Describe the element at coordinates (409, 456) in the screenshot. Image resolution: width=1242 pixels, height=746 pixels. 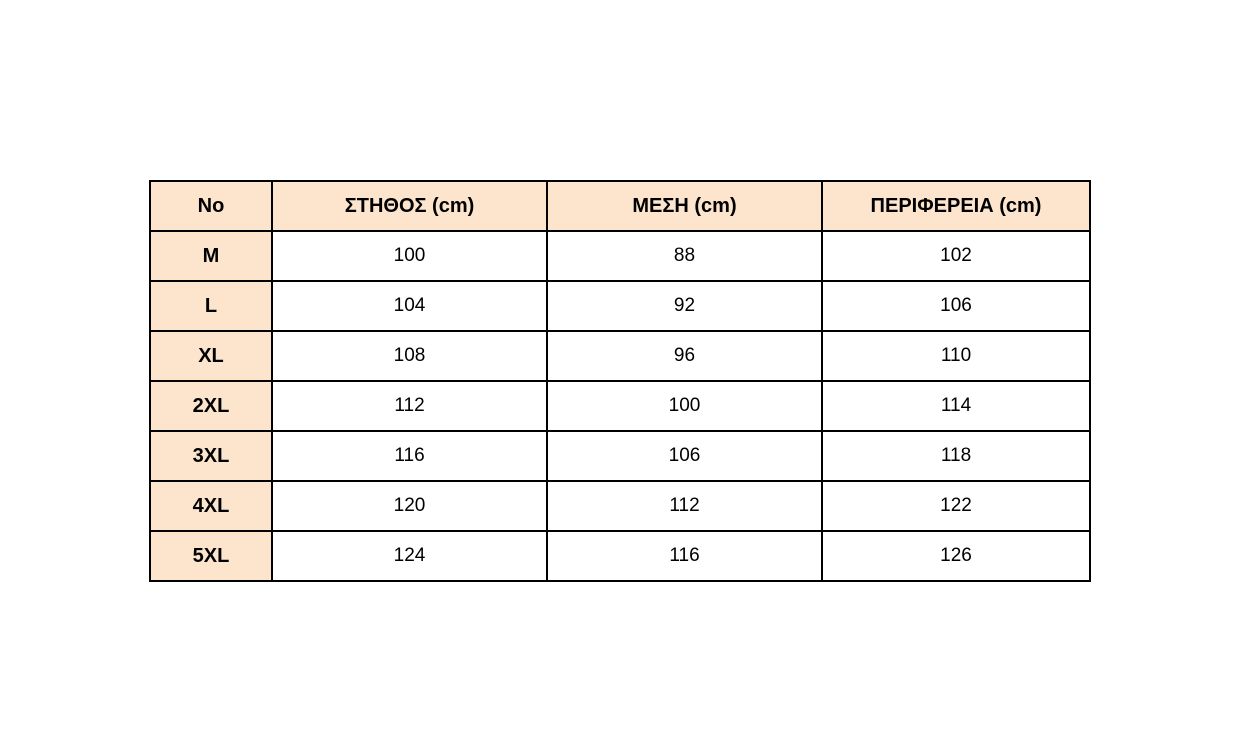
I see `chest-value: 116` at that location.